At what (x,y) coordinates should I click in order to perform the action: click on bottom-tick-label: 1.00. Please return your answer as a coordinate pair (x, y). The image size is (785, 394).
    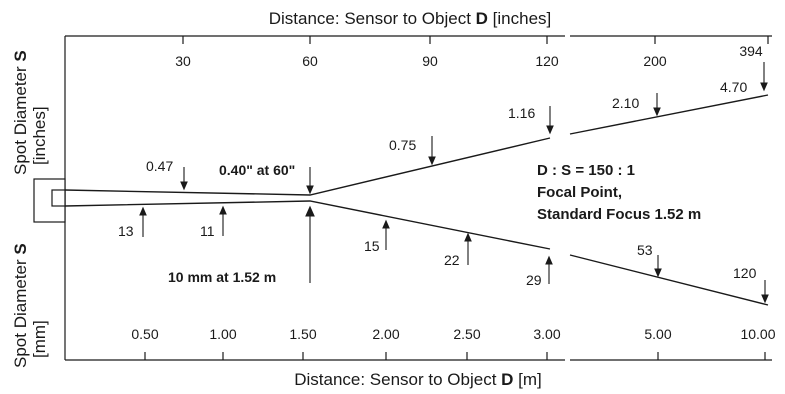
    Looking at the image, I should click on (222, 334).